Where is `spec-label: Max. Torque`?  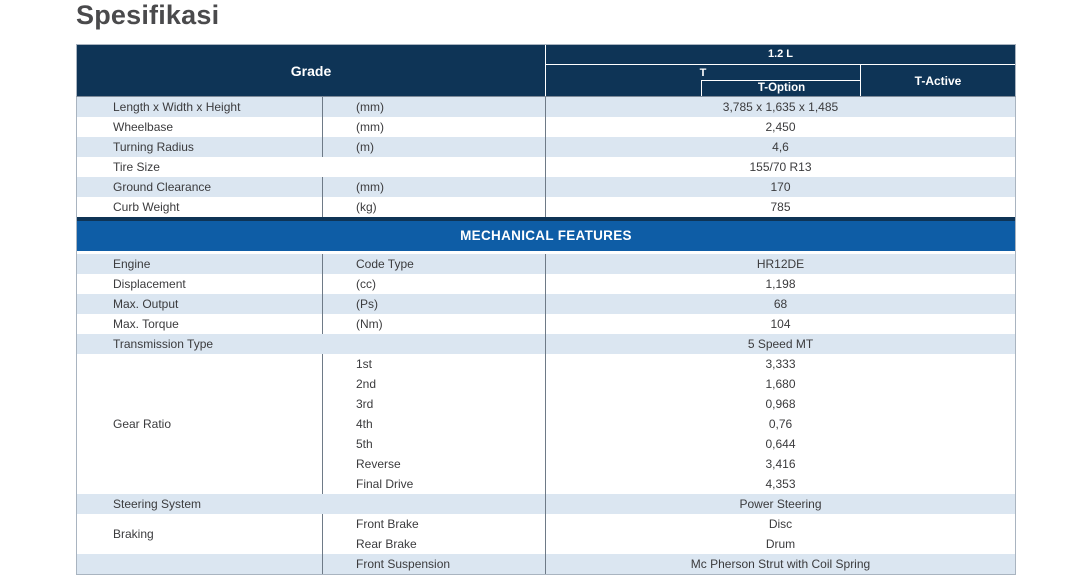
spec-label: Max. Torque is located at coordinates (200, 324).